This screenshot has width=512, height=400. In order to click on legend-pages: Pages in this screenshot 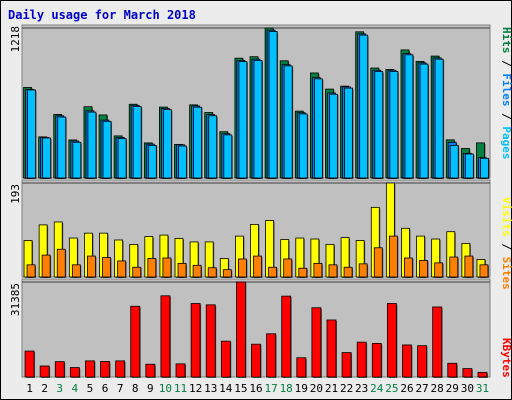, I will do `click(506, 142)`.